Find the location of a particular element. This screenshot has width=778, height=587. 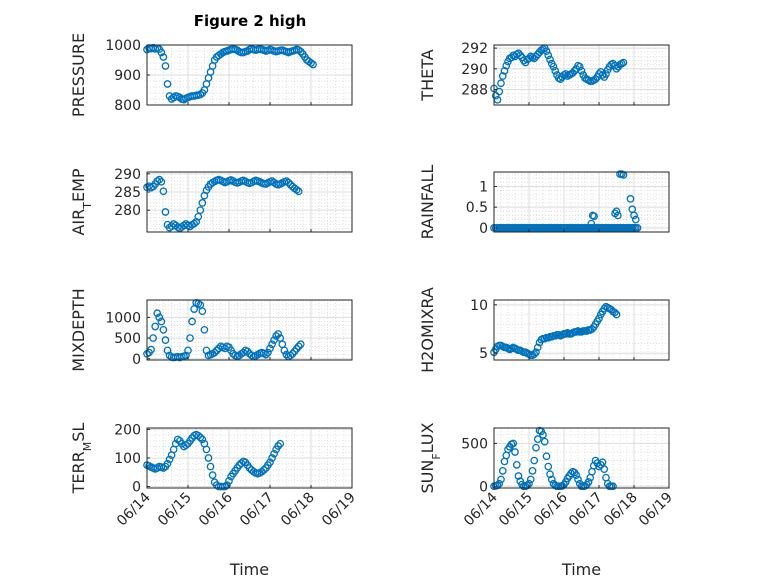

y-axis-label: H2OMIXRA is located at coordinates (427, 330).